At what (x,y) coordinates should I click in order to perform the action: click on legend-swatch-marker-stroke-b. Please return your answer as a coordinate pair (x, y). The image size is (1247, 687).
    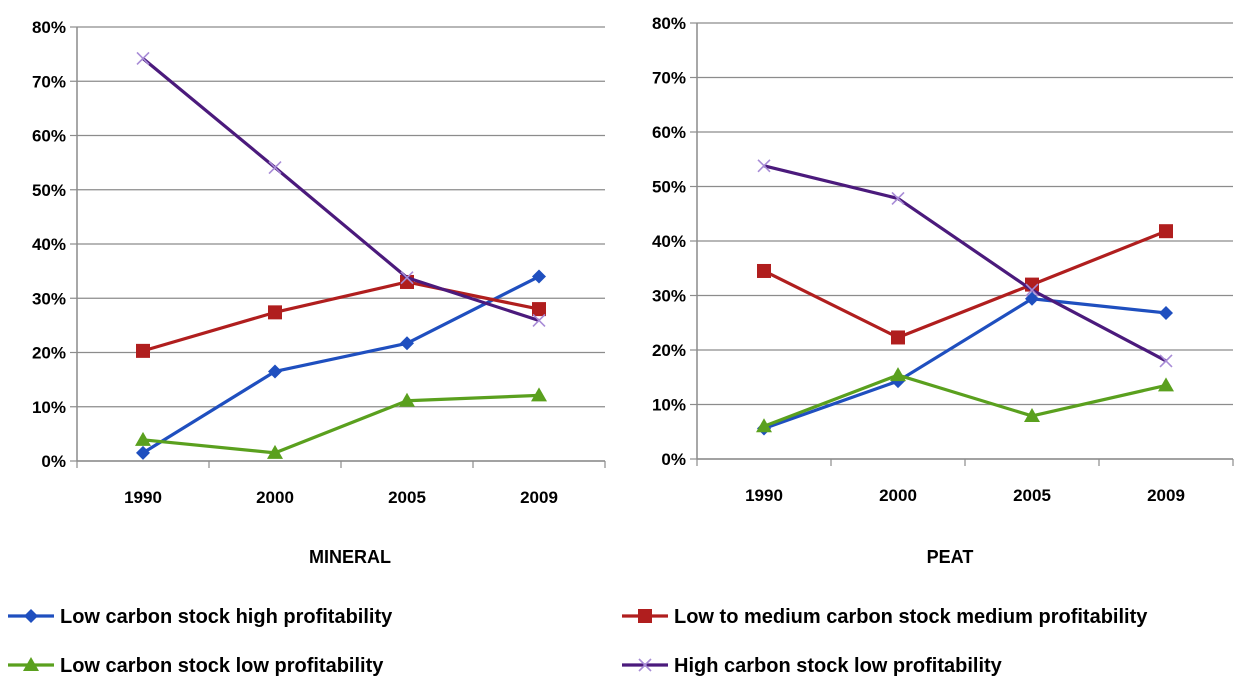
    Looking at the image, I should click on (645, 665).